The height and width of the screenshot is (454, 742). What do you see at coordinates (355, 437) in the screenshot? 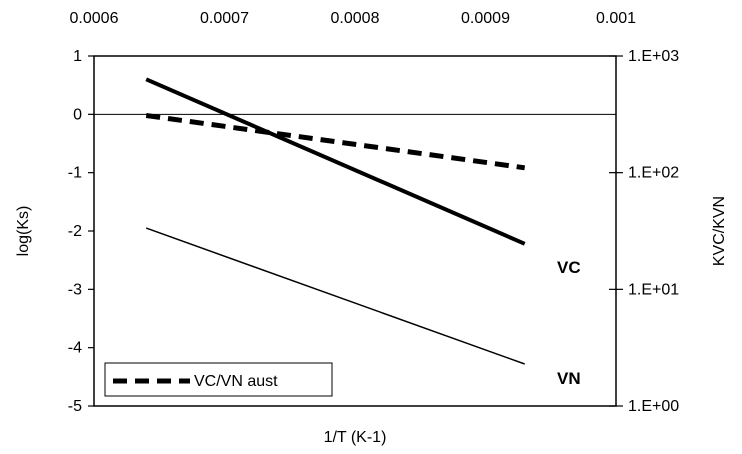
I see `x-axis-title: 1/T (K-1)` at bounding box center [355, 437].